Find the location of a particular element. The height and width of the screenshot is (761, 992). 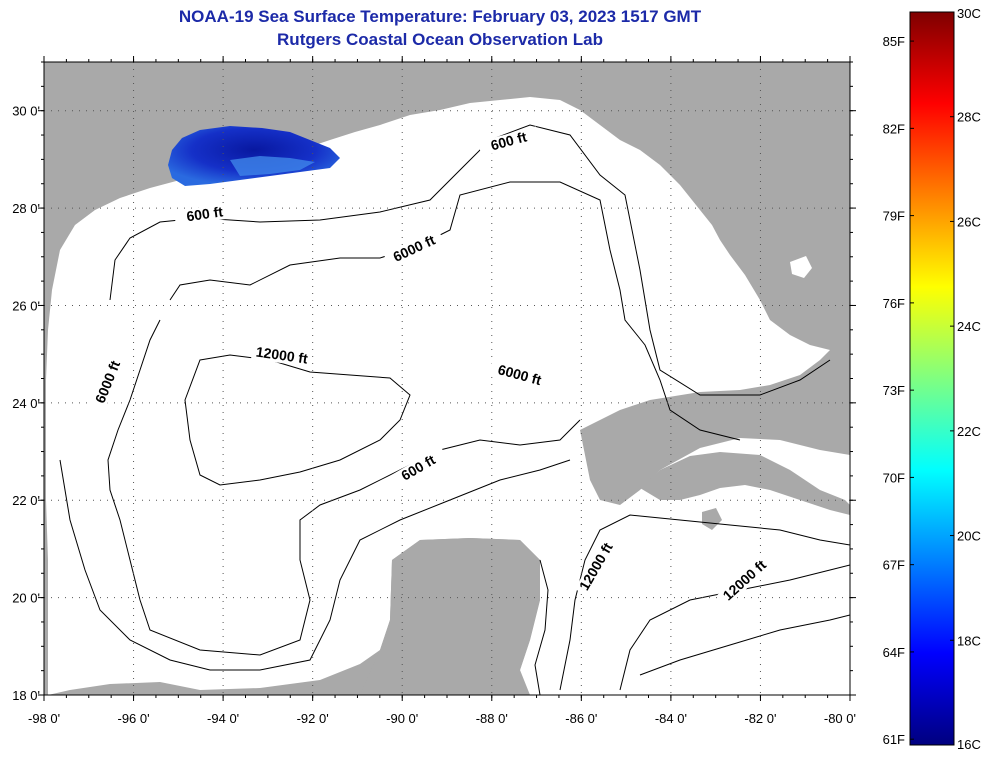

celsius-label: 28C is located at coordinates (969, 117).